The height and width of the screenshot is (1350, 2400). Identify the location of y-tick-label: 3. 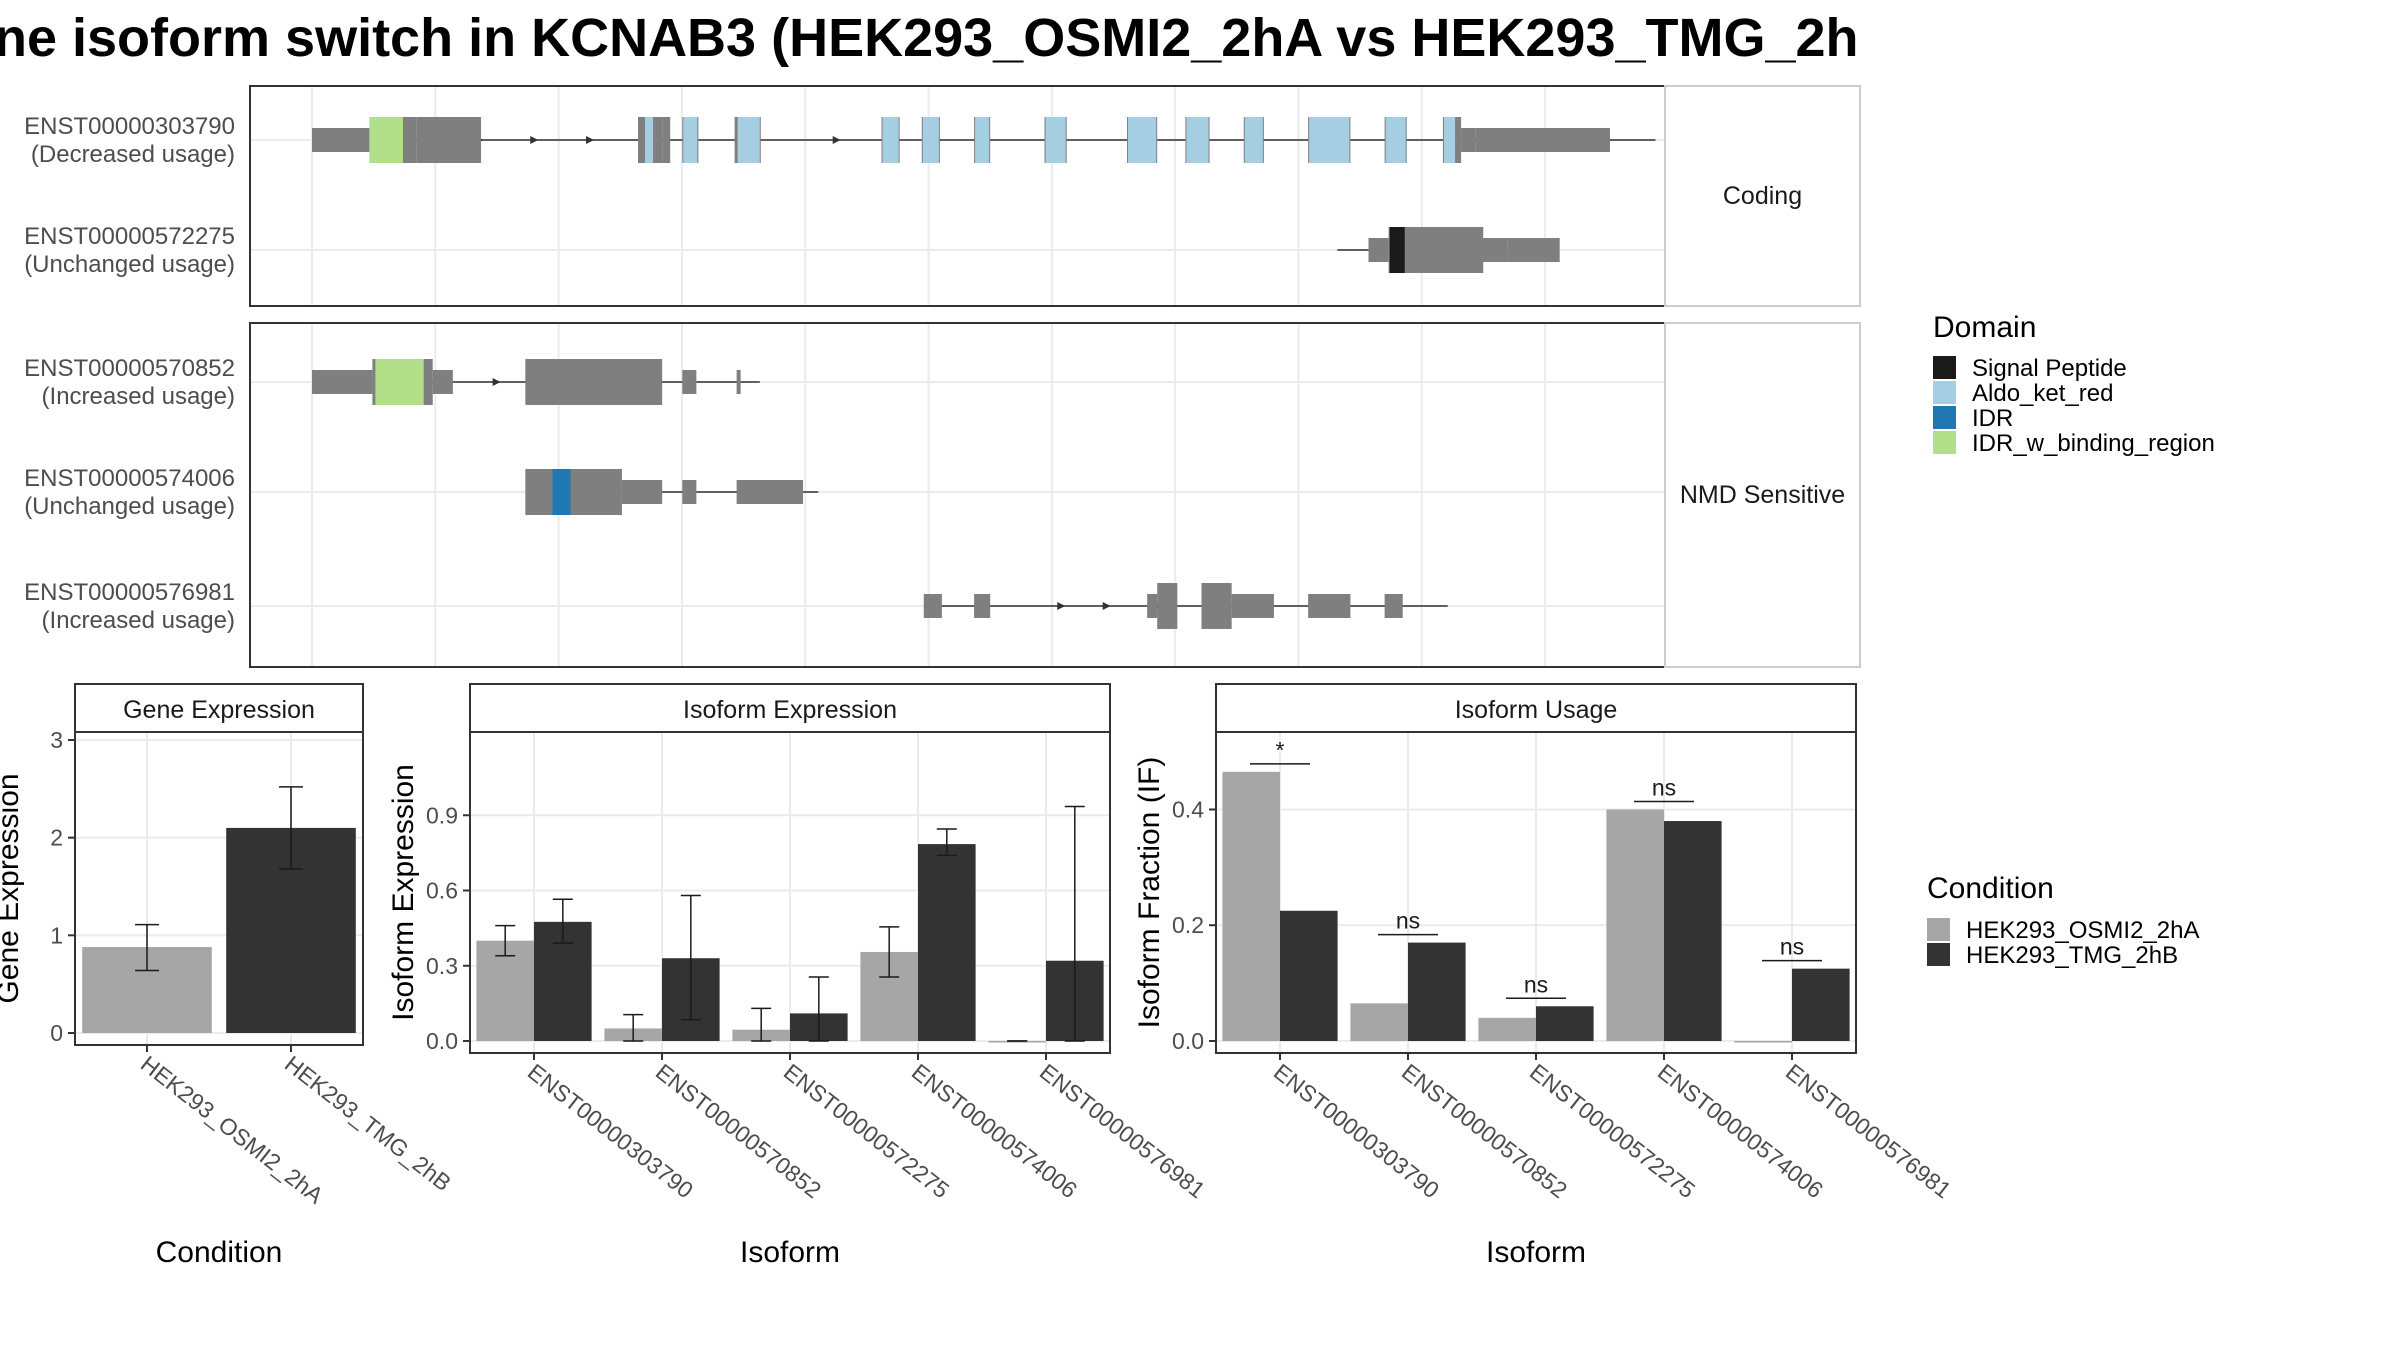
(56, 740).